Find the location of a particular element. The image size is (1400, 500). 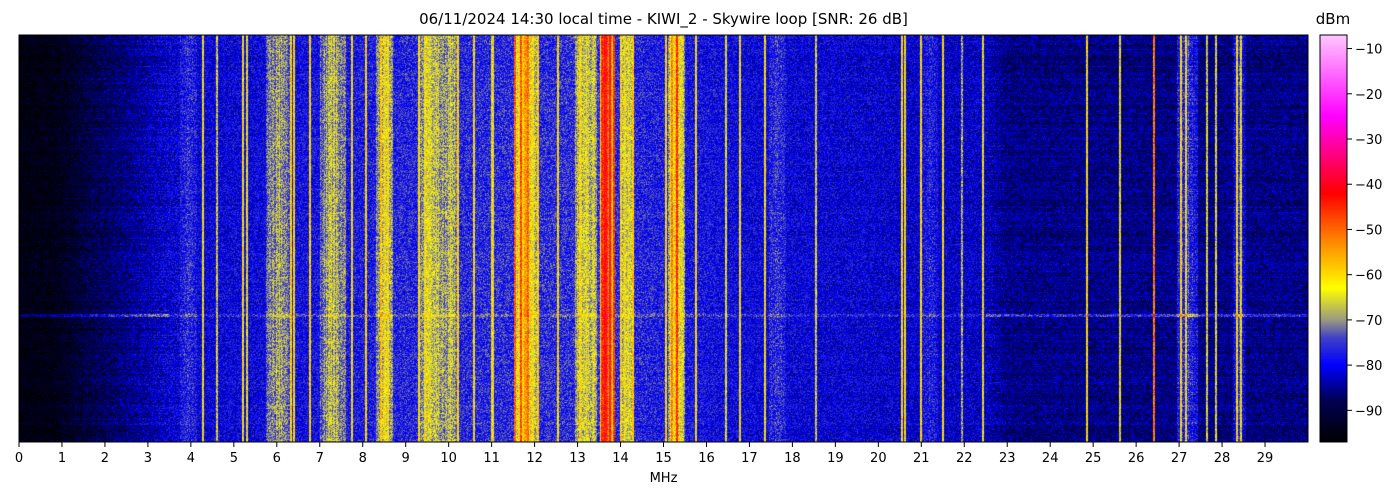

x-tick-label: 0 is located at coordinates (19, 458).